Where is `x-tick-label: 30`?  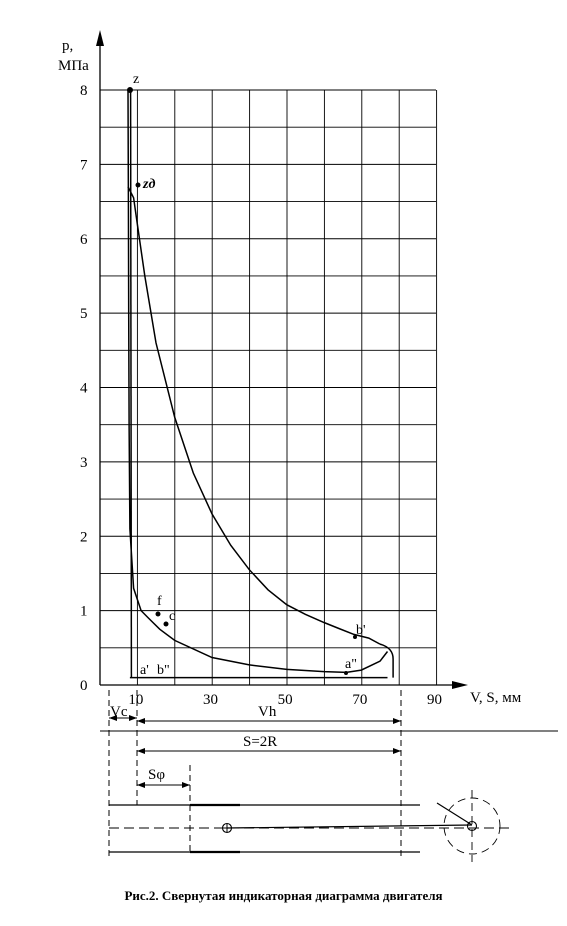 x-tick-label: 30 is located at coordinates (210, 700).